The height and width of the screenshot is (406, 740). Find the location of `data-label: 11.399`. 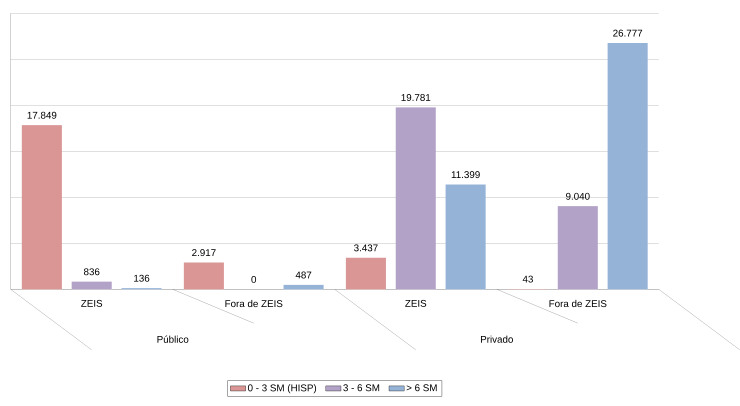

data-label: 11.399 is located at coordinates (466, 174).